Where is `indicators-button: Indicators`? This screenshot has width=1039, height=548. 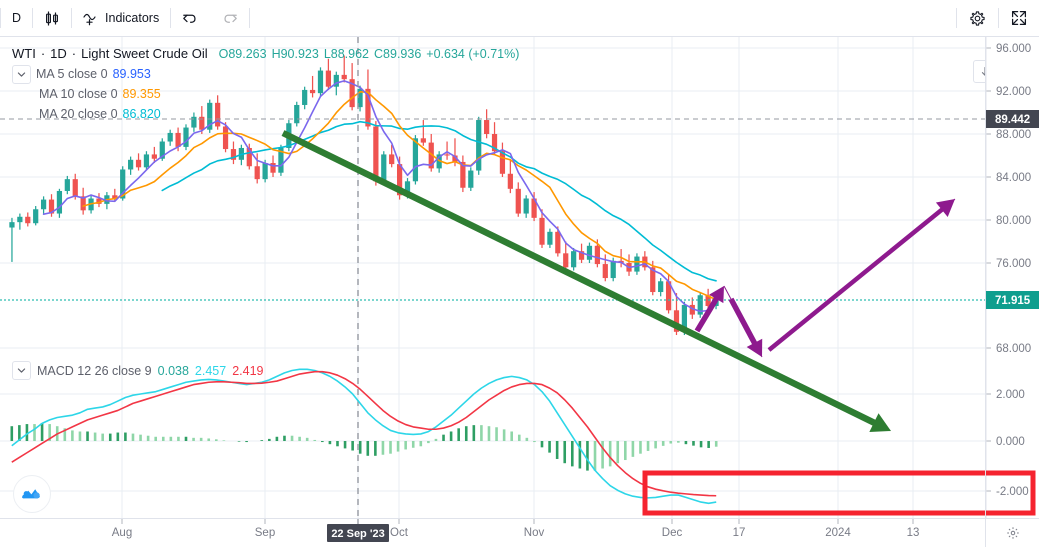
indicators-button: Indicators is located at coordinates (121, 18).